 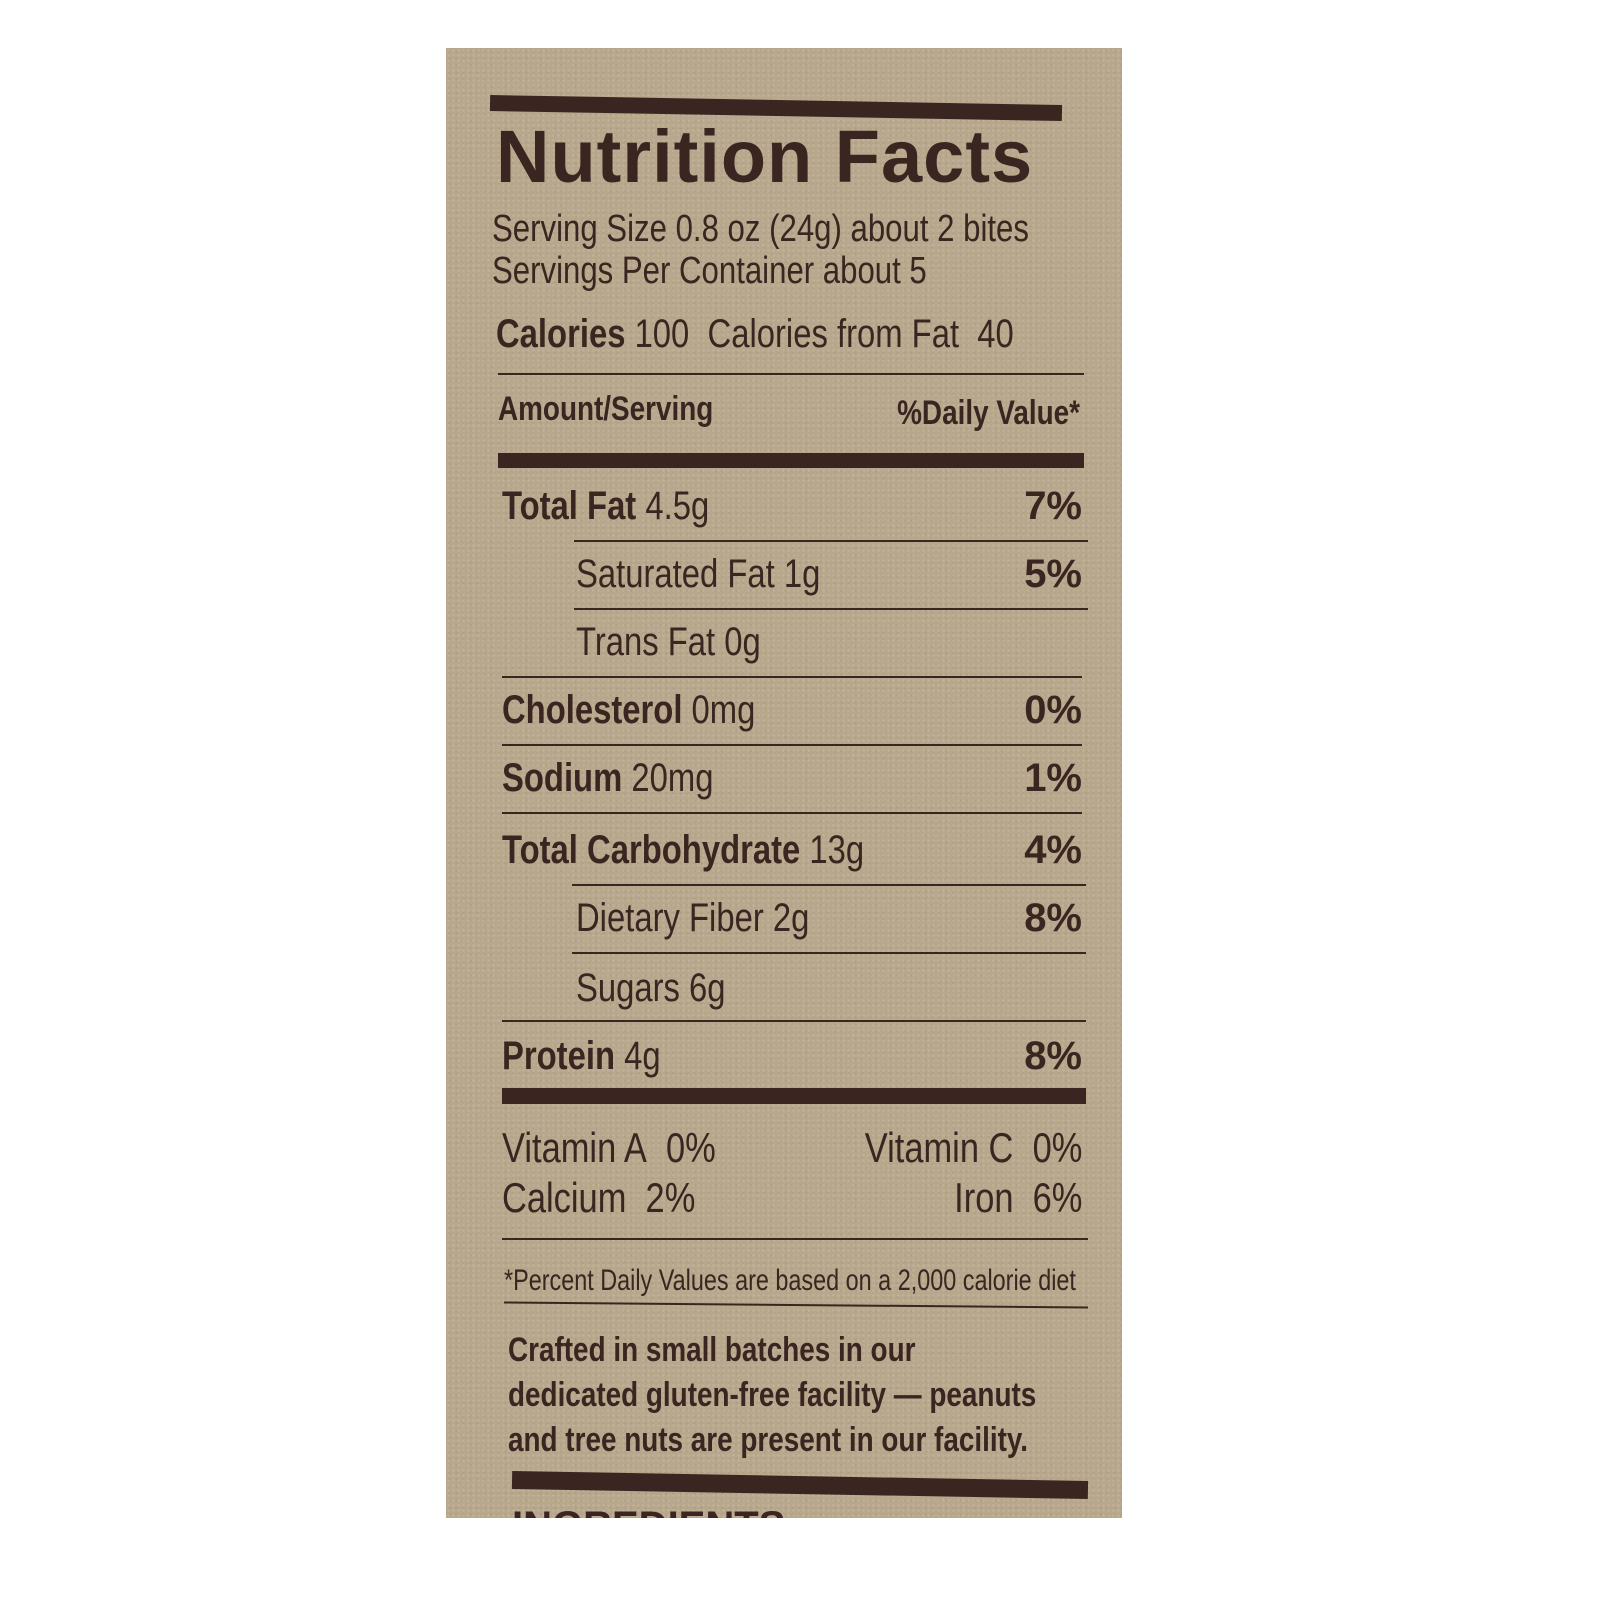 I want to click on nutrient-row-protein: Protein 4g 8%, so click(x=792, y=1056).